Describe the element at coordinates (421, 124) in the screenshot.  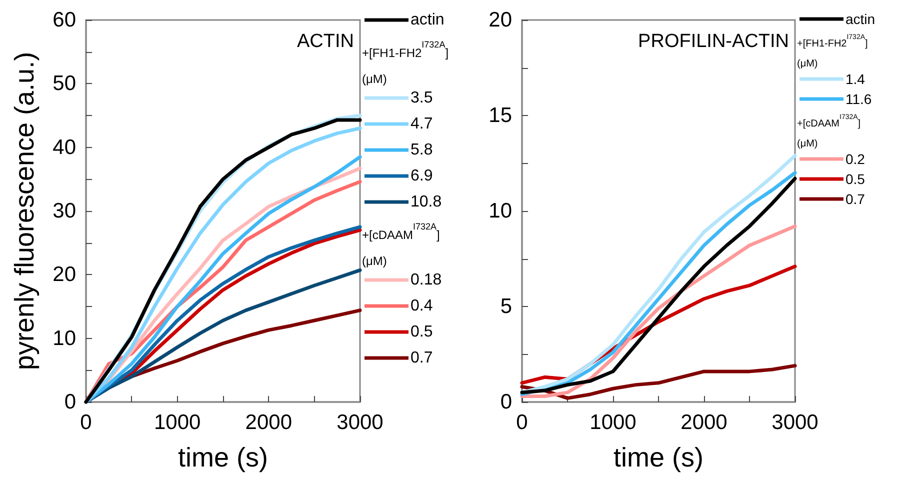
I see `legend-label: 4.7` at that location.